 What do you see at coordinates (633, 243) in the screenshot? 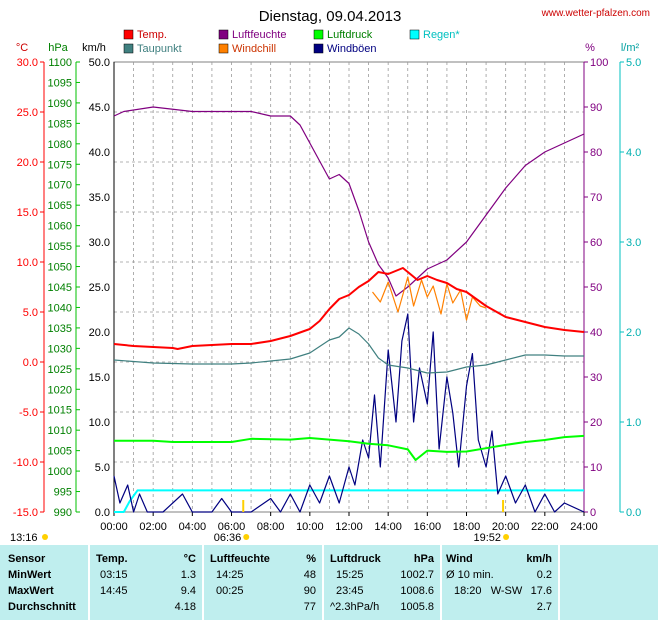
I see `rain-tick-label: 3.0` at bounding box center [633, 243].